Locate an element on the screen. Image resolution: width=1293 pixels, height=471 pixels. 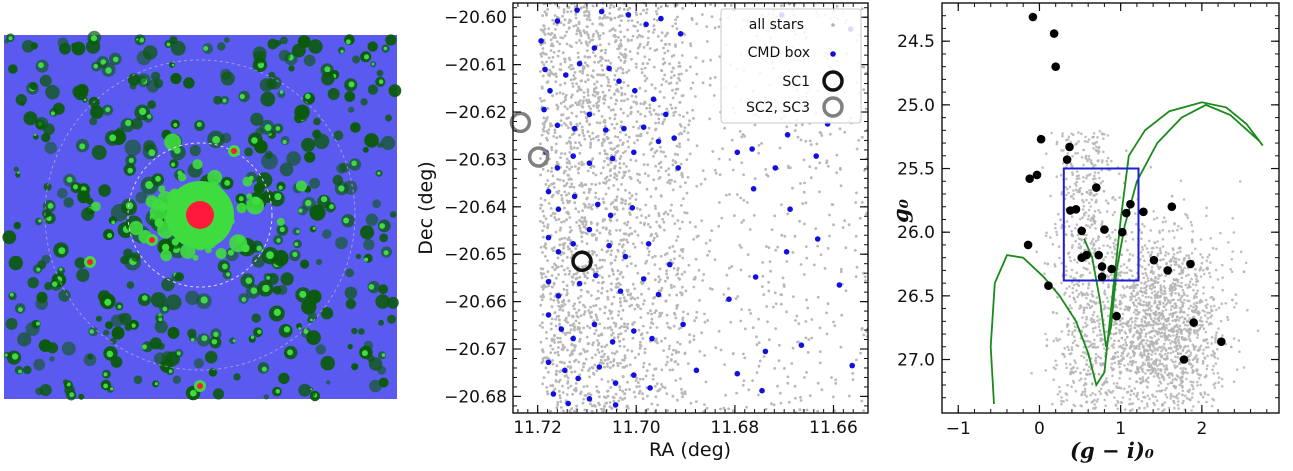
image-glow is located at coordinates (182, 177).